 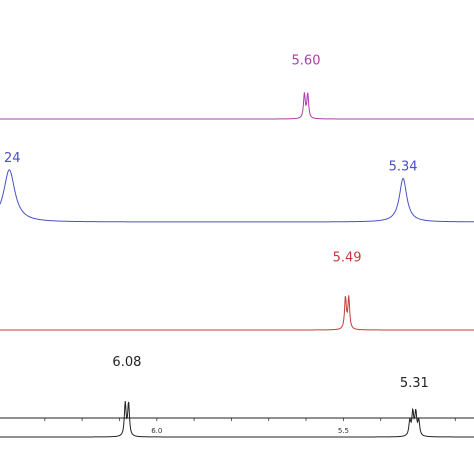 What do you see at coordinates (126, 362) in the screenshot?
I see `peak-label-4-1: 6.08` at bounding box center [126, 362].